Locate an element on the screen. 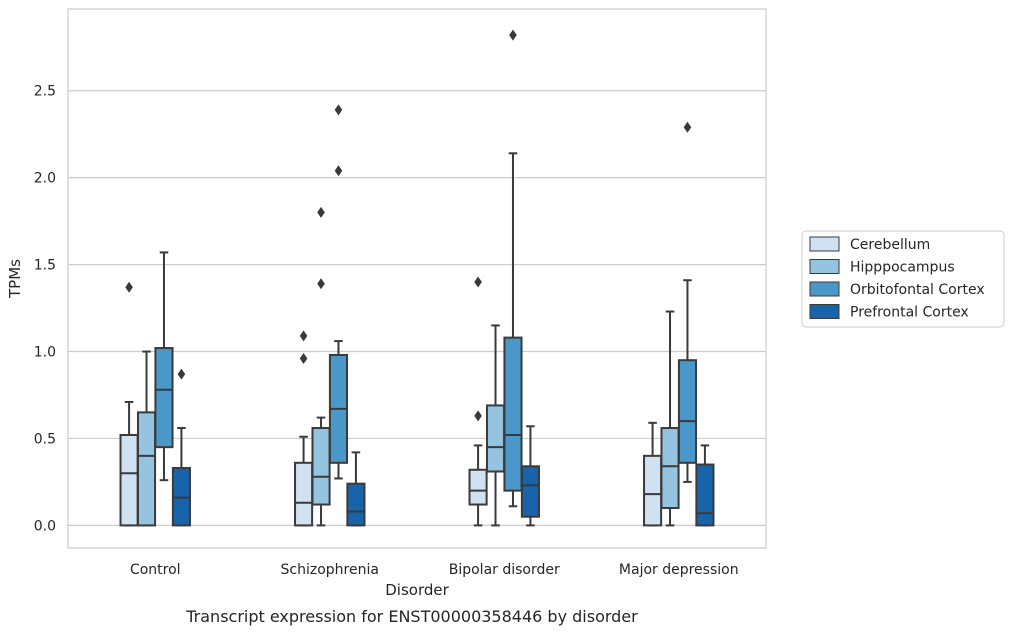 This screenshot has width=1014, height=634. x-tick-label: Bipolar disorder is located at coordinates (504, 570).